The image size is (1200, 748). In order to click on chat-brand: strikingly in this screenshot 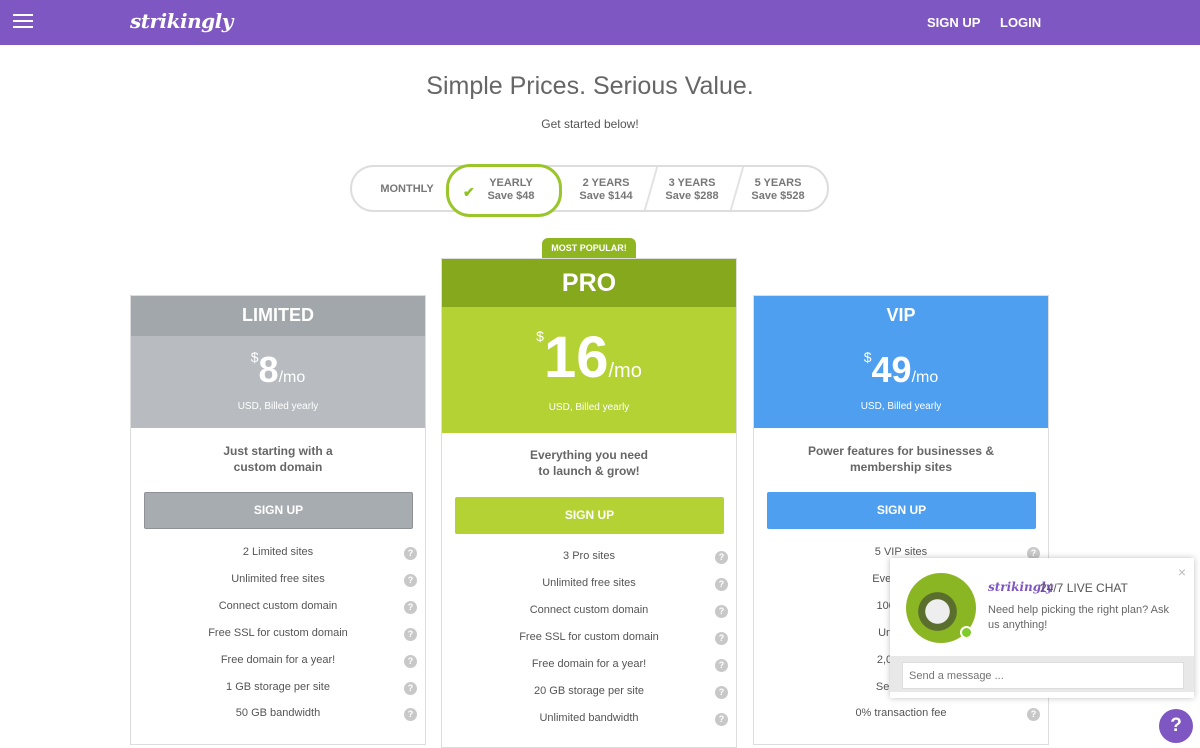, I will do `click(1020, 587)`.